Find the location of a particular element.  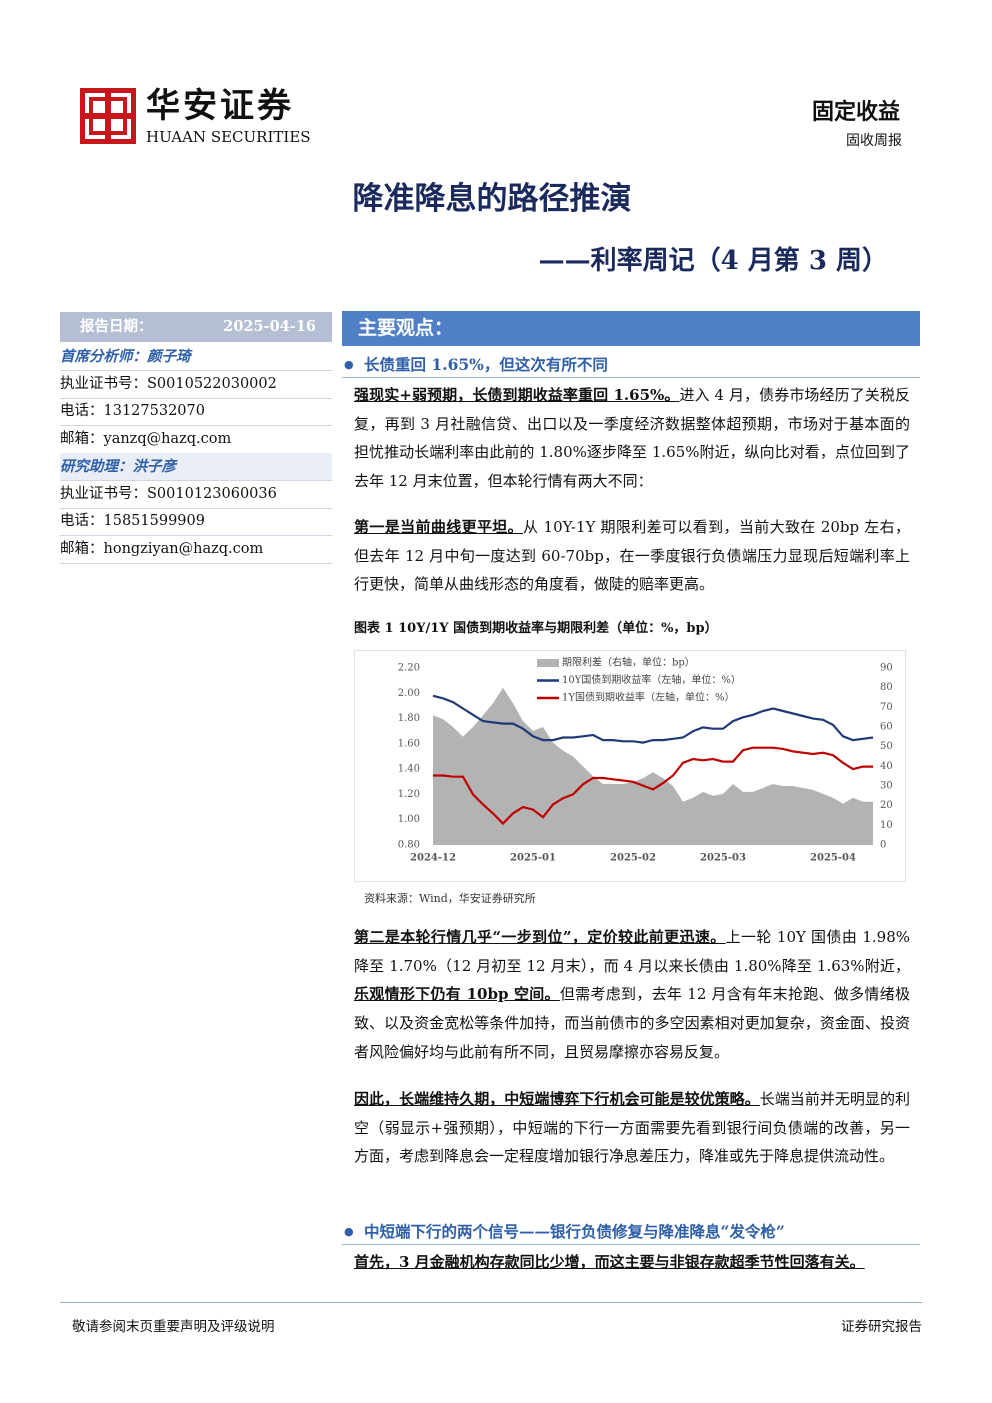

y2-tick-label: 40 is located at coordinates (886, 766).